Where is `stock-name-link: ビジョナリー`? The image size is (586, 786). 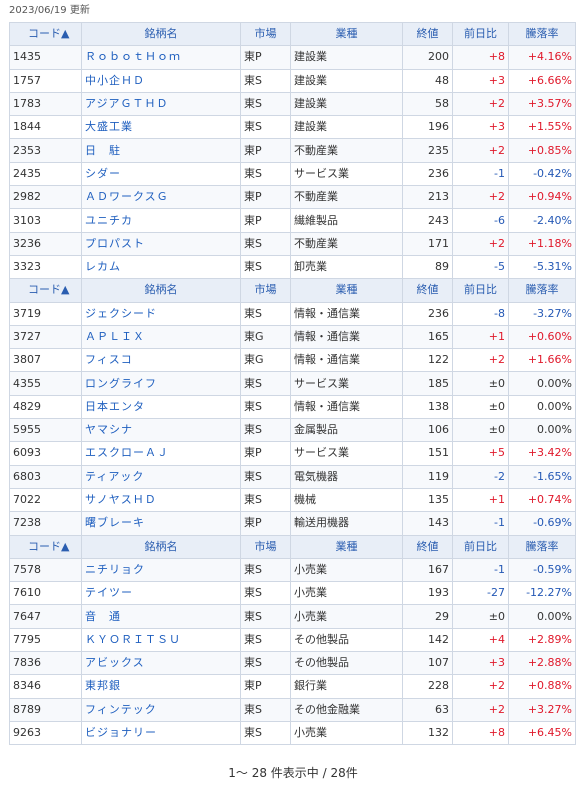
stock-name-link: ビジョナリー is located at coordinates (121, 733).